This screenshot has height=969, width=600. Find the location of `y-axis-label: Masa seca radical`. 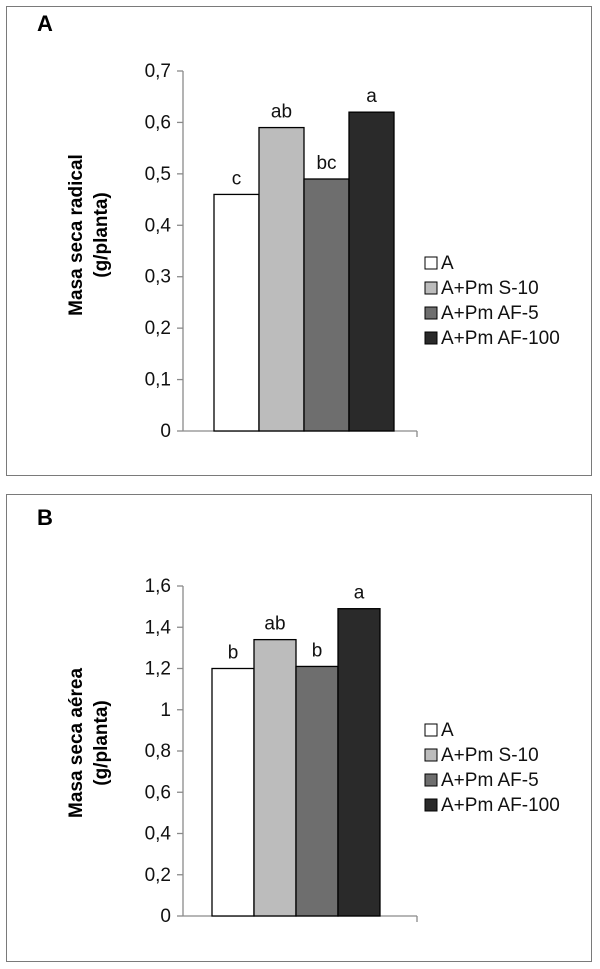

y-axis-label: Masa seca radical is located at coordinates (76, 235).